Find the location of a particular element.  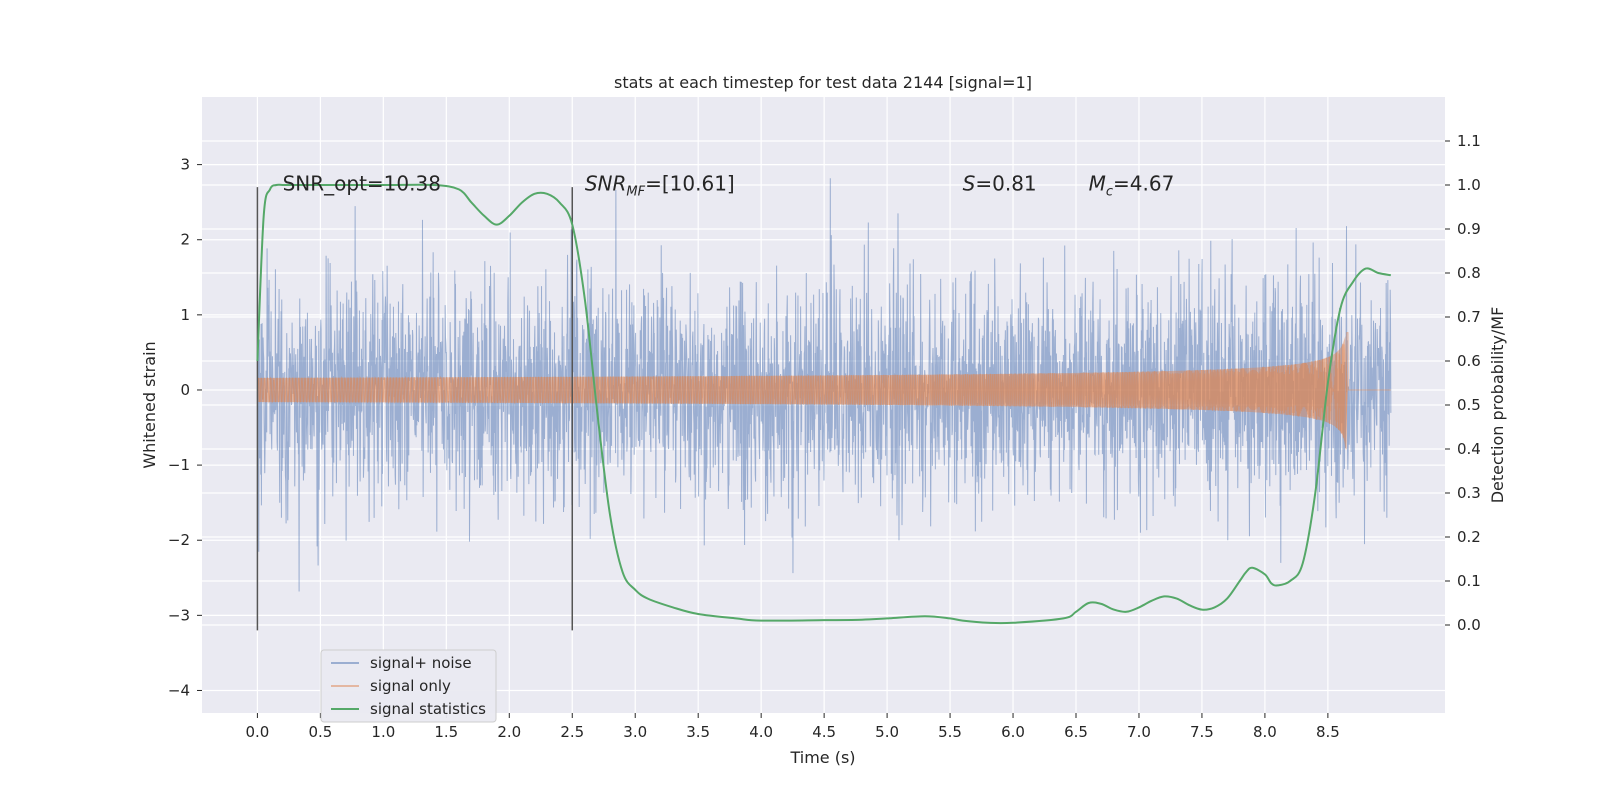

y-tick-label-3: 0 is located at coordinates (185, 390).